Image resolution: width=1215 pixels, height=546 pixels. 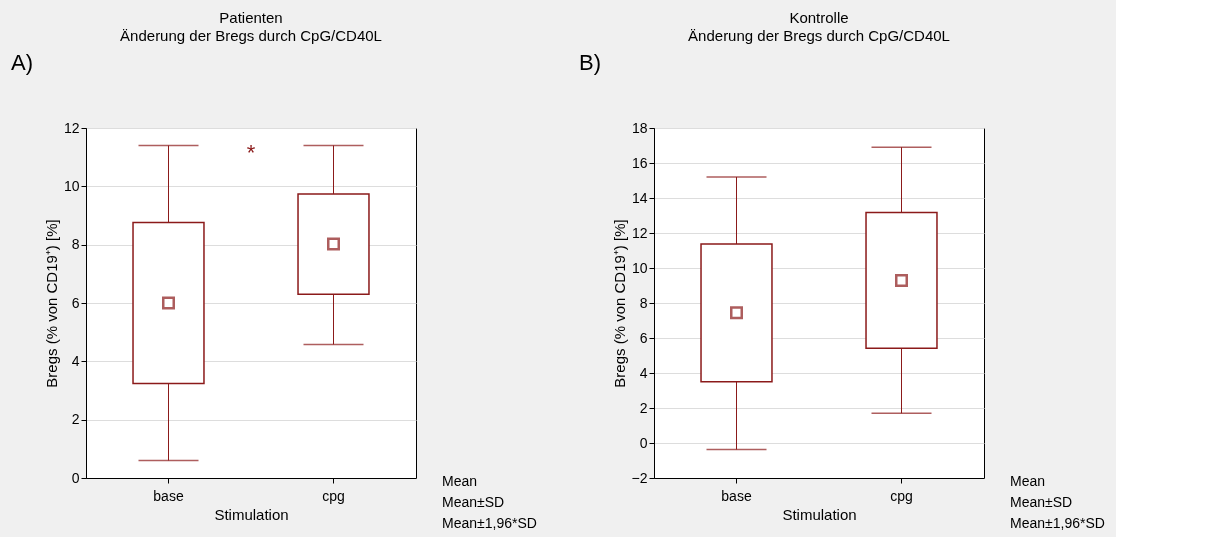 I want to click on text: B), so click(x=590, y=62).